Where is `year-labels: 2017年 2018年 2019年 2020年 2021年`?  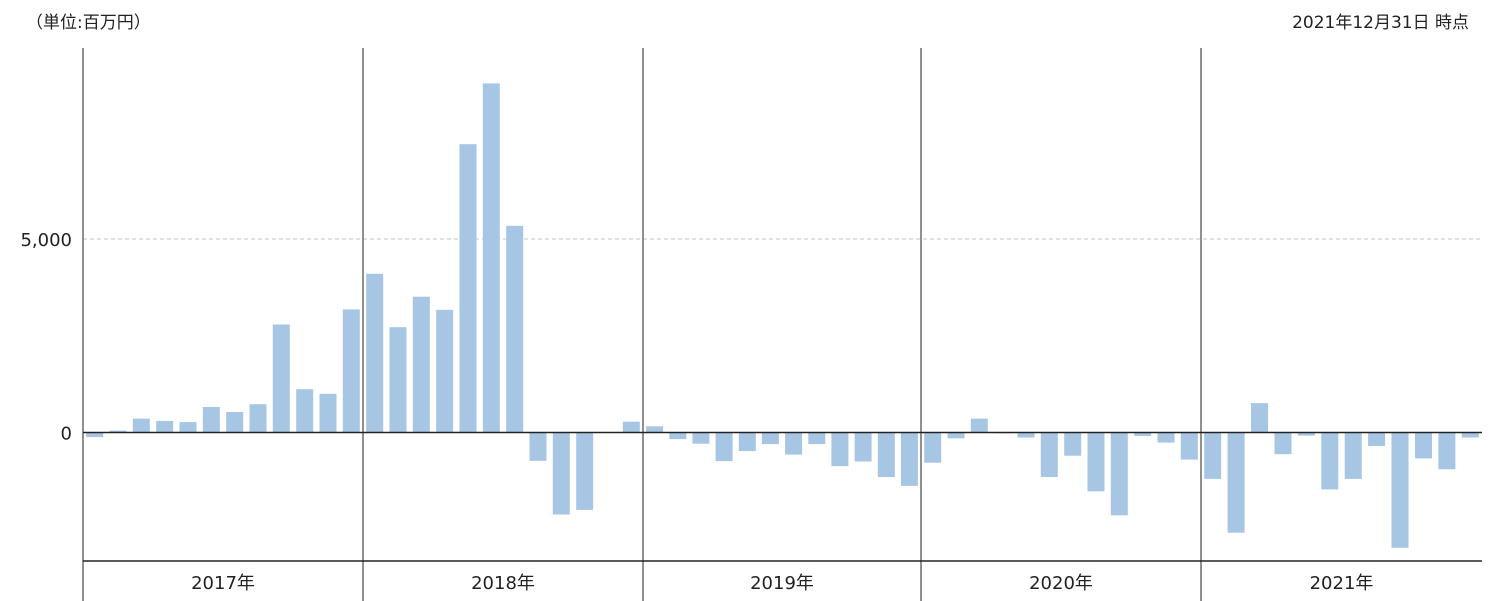
year-labels: 2017年 2018年 2019年 2020年 2021年 is located at coordinates (782, 583).